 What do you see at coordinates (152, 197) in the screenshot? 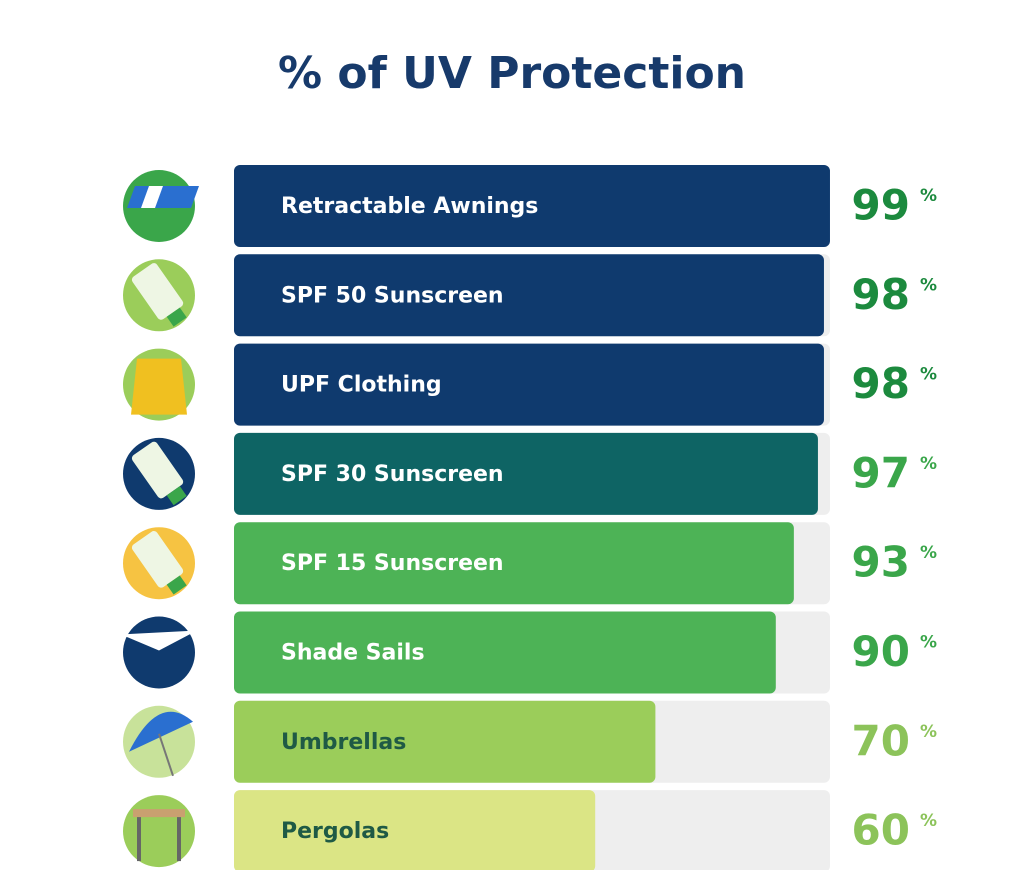
I see `icon-awning-stripe` at bounding box center [152, 197].